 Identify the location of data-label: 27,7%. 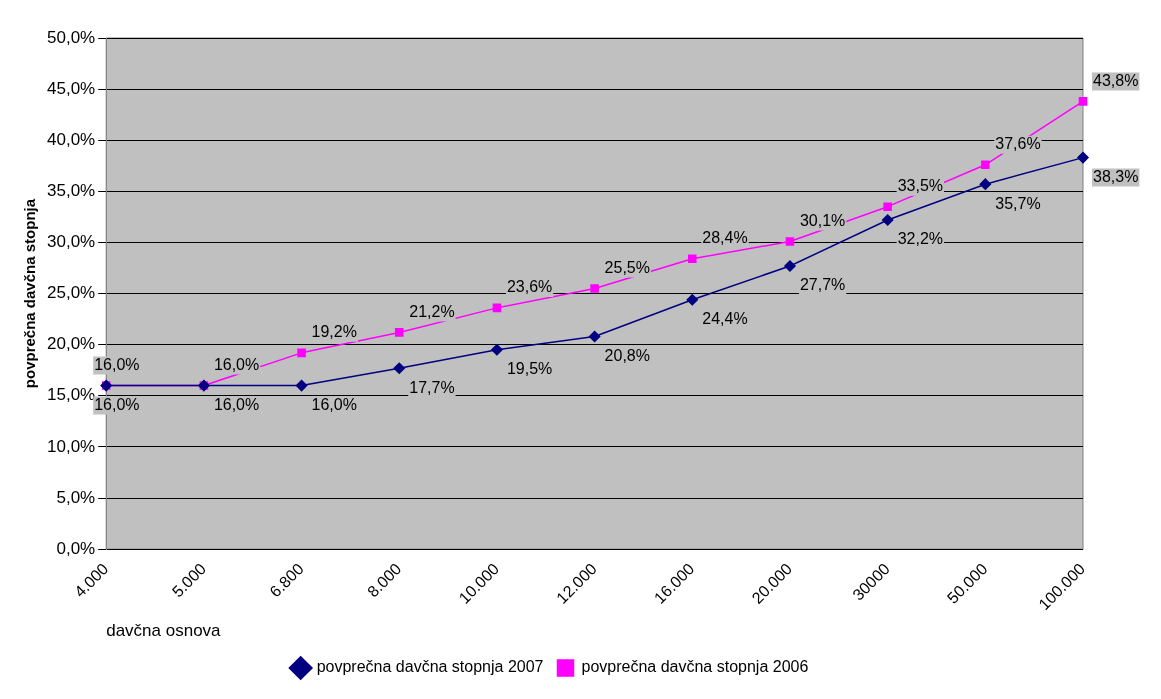
(822, 285).